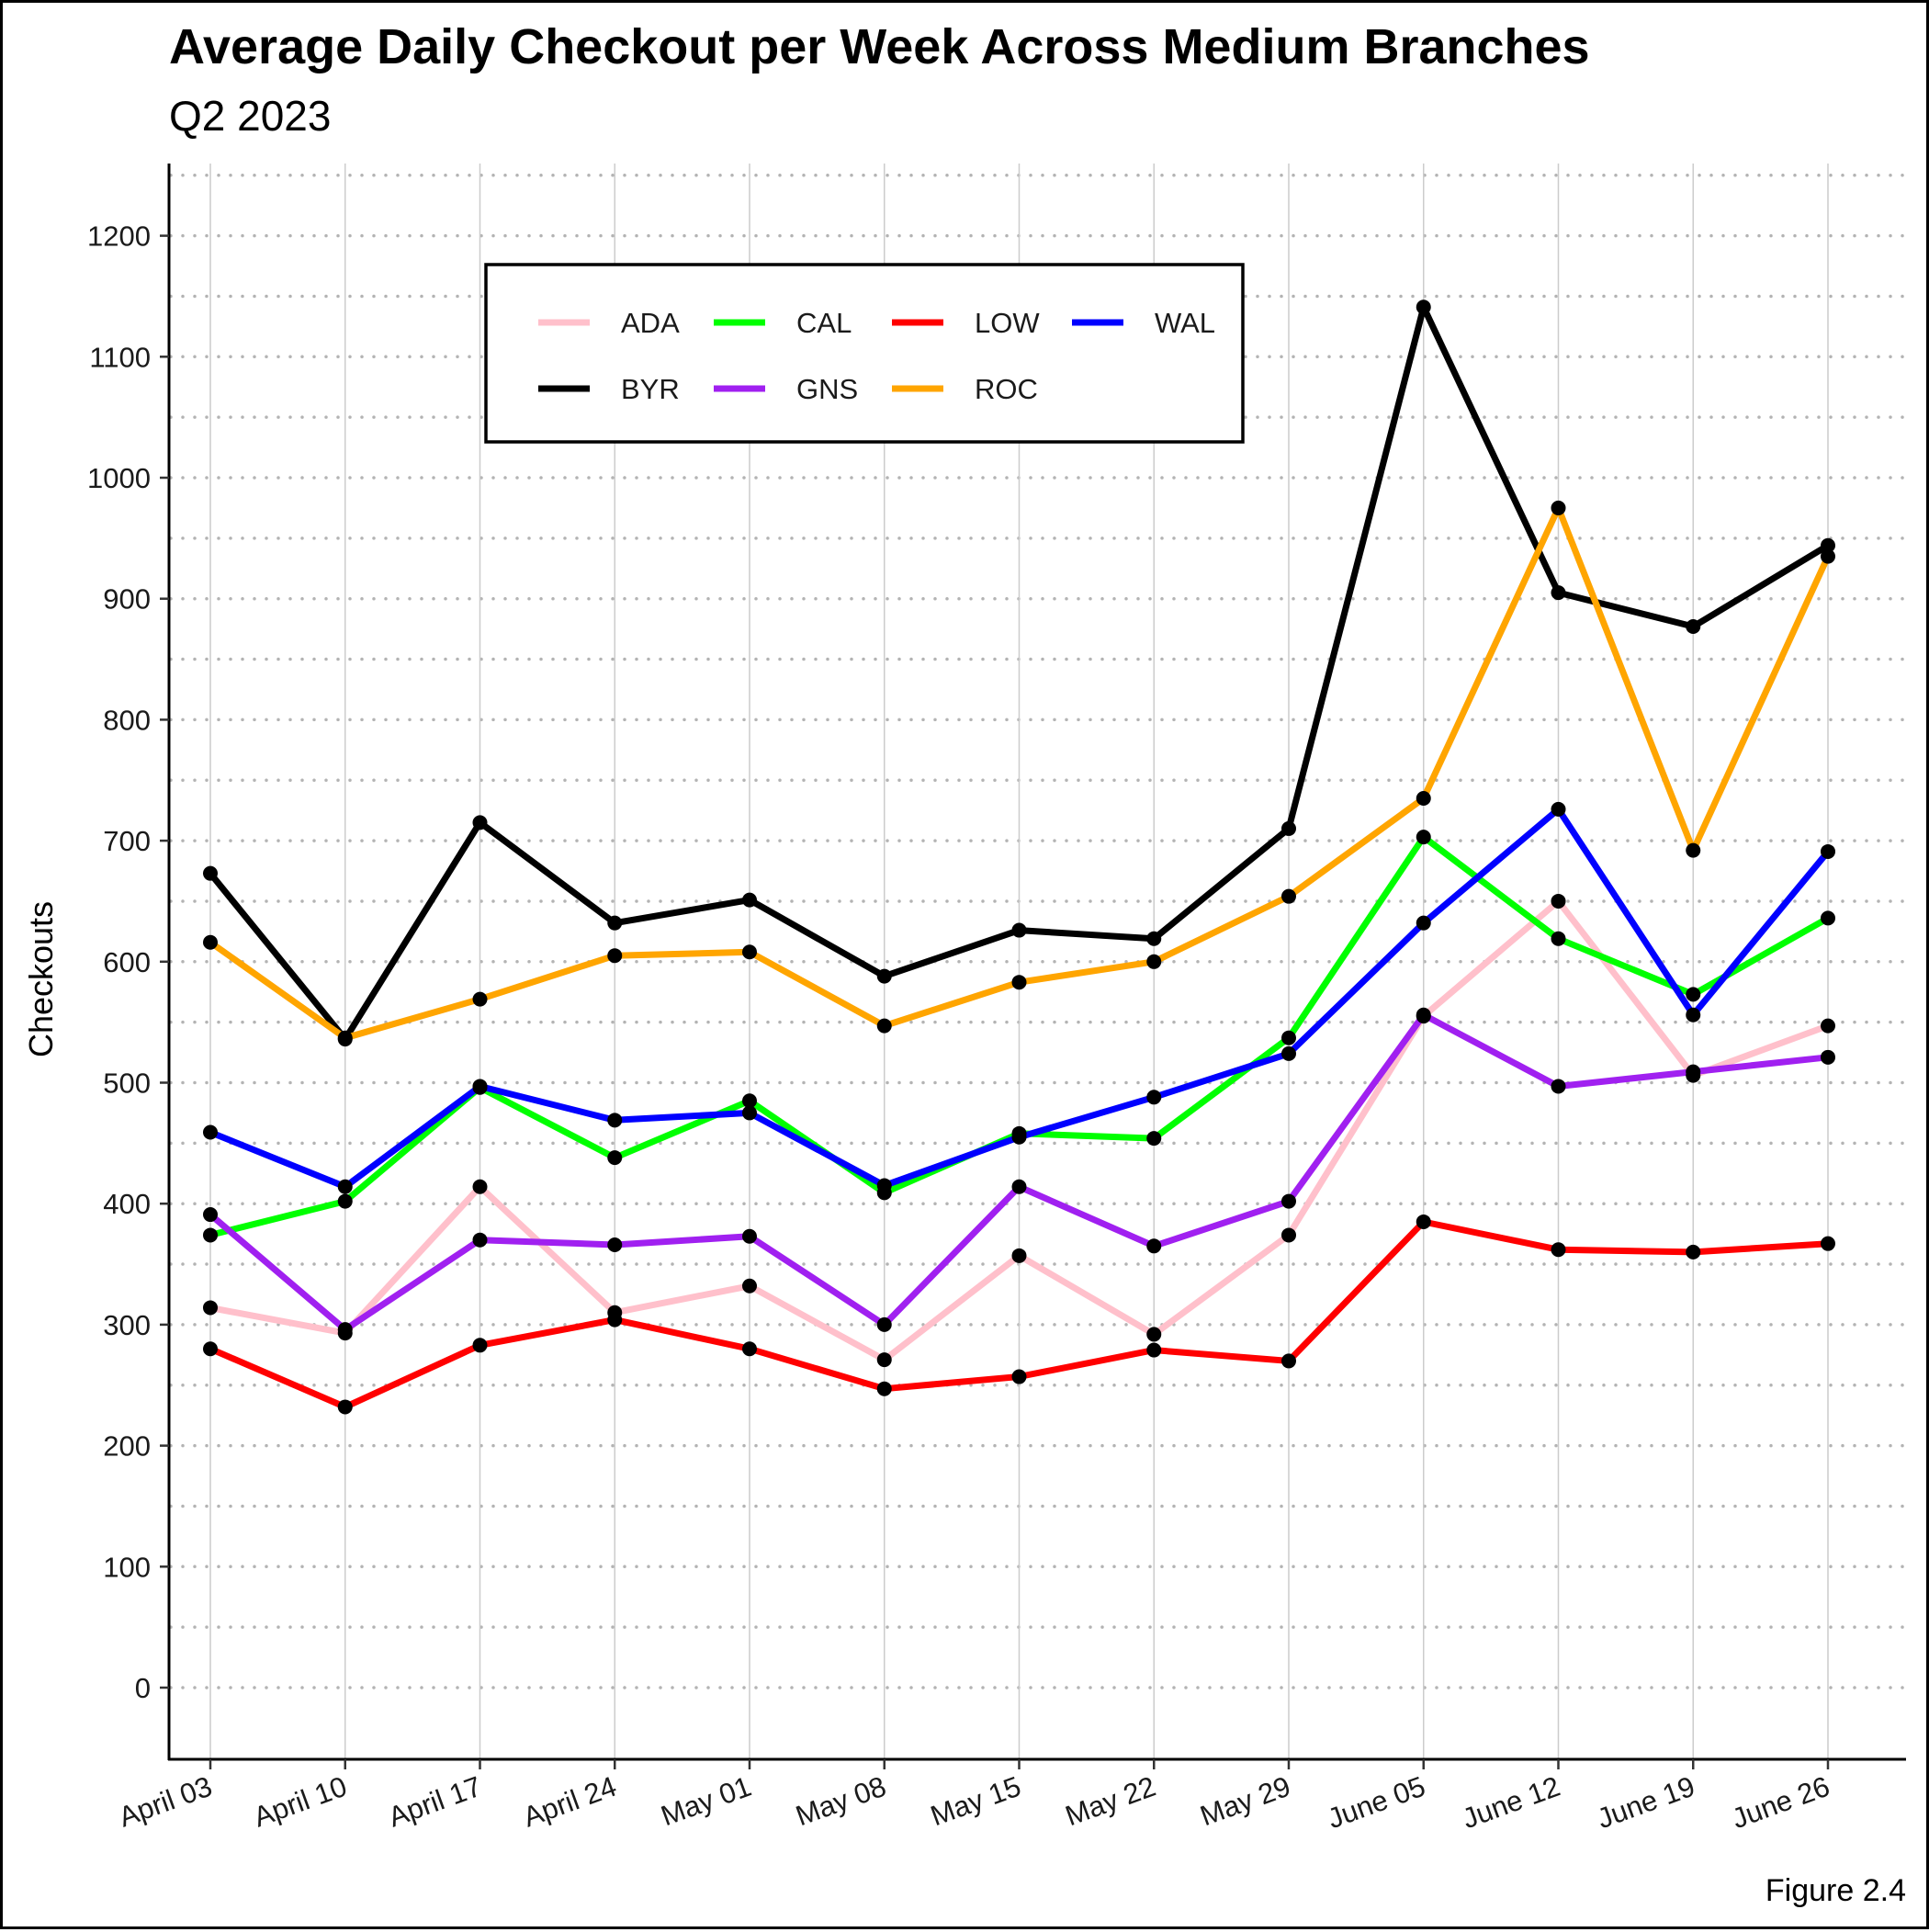  I want to click on x-tick-label: May 15, so click(976, 1801).